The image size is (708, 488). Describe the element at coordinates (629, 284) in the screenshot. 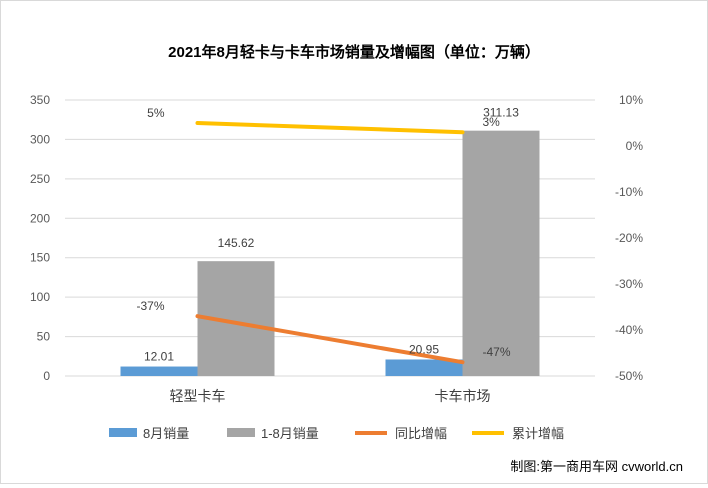

I see `right-axis-tick-label: -30%` at that location.